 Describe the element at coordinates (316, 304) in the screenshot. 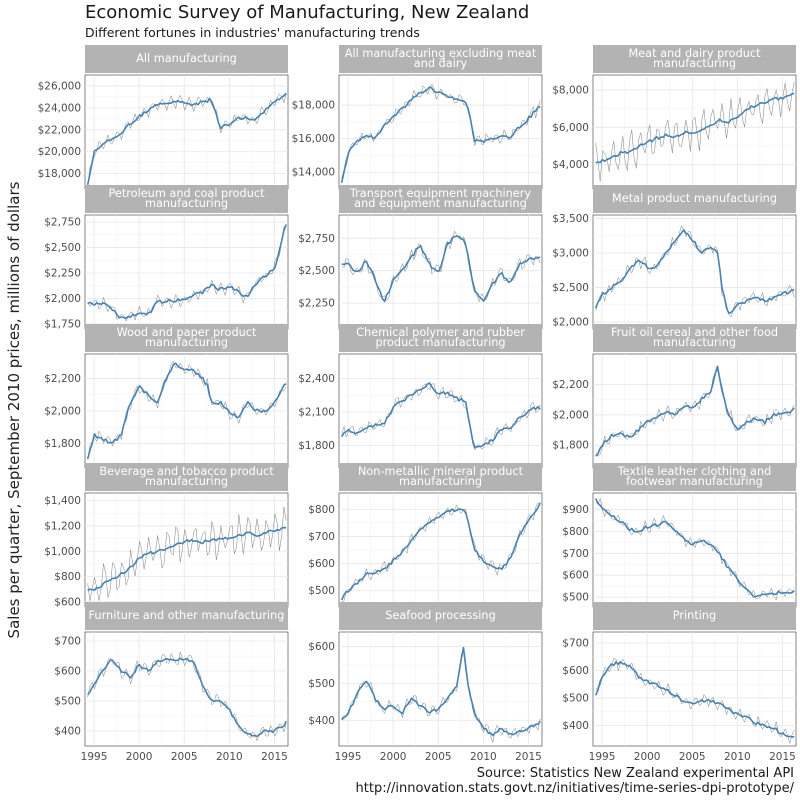

I see `y-tick-label: $2,250` at that location.